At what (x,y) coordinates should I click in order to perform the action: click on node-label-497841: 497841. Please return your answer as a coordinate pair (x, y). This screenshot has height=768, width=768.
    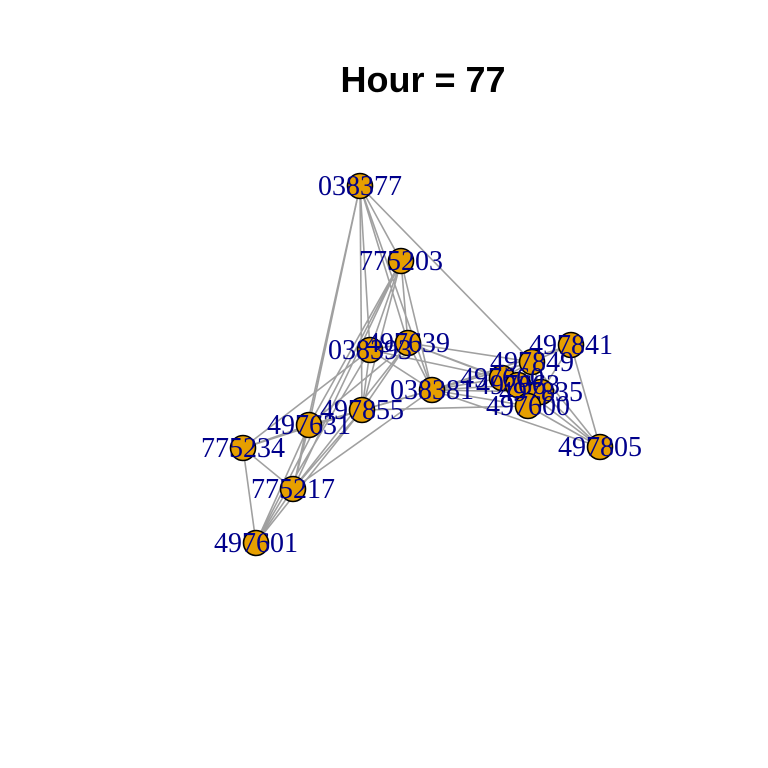
    Looking at the image, I should click on (571, 345).